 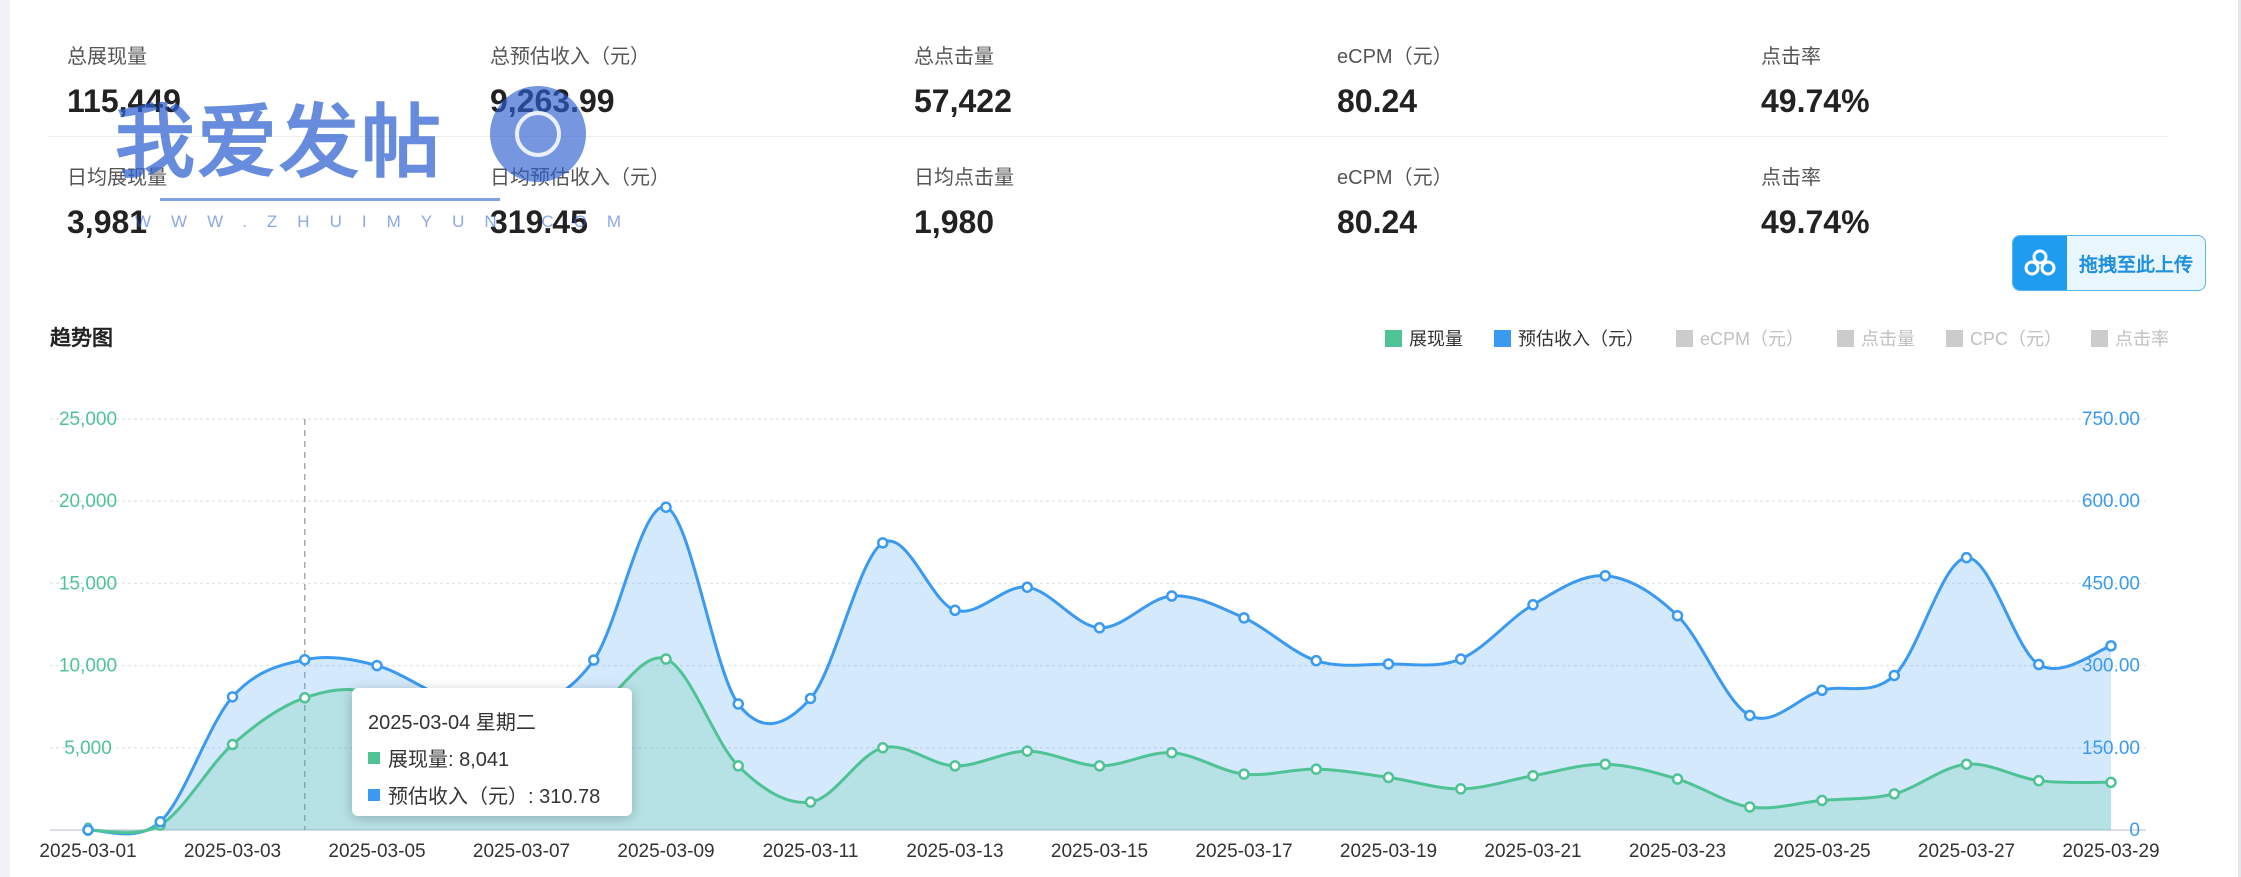 I want to click on stat-label: 总展现量, so click(x=107, y=57).